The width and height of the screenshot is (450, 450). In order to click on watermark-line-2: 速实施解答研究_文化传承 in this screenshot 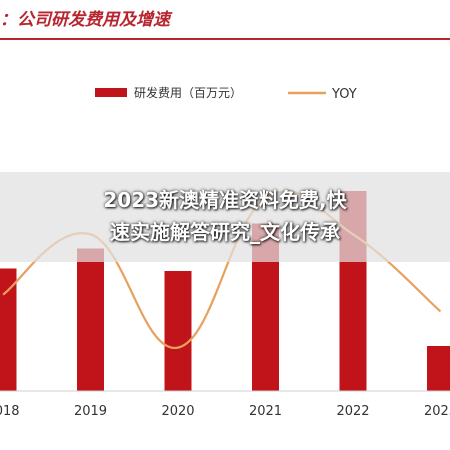, I will do `click(225, 232)`.